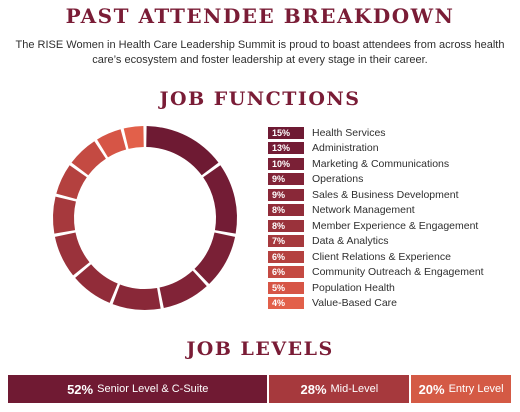 The image size is (520, 412). What do you see at coordinates (431, 389) in the screenshot?
I see `job-level-percent: 20%` at bounding box center [431, 389].